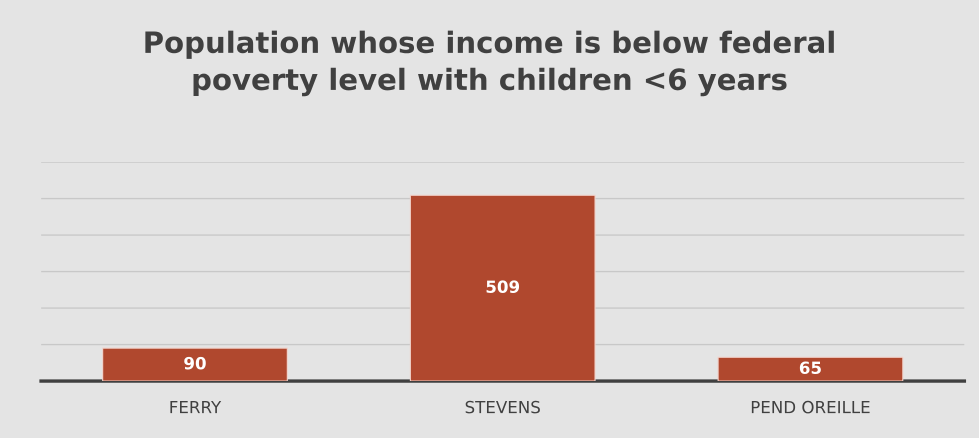 This screenshot has width=979, height=438. I want to click on data-label: 509, so click(503, 287).